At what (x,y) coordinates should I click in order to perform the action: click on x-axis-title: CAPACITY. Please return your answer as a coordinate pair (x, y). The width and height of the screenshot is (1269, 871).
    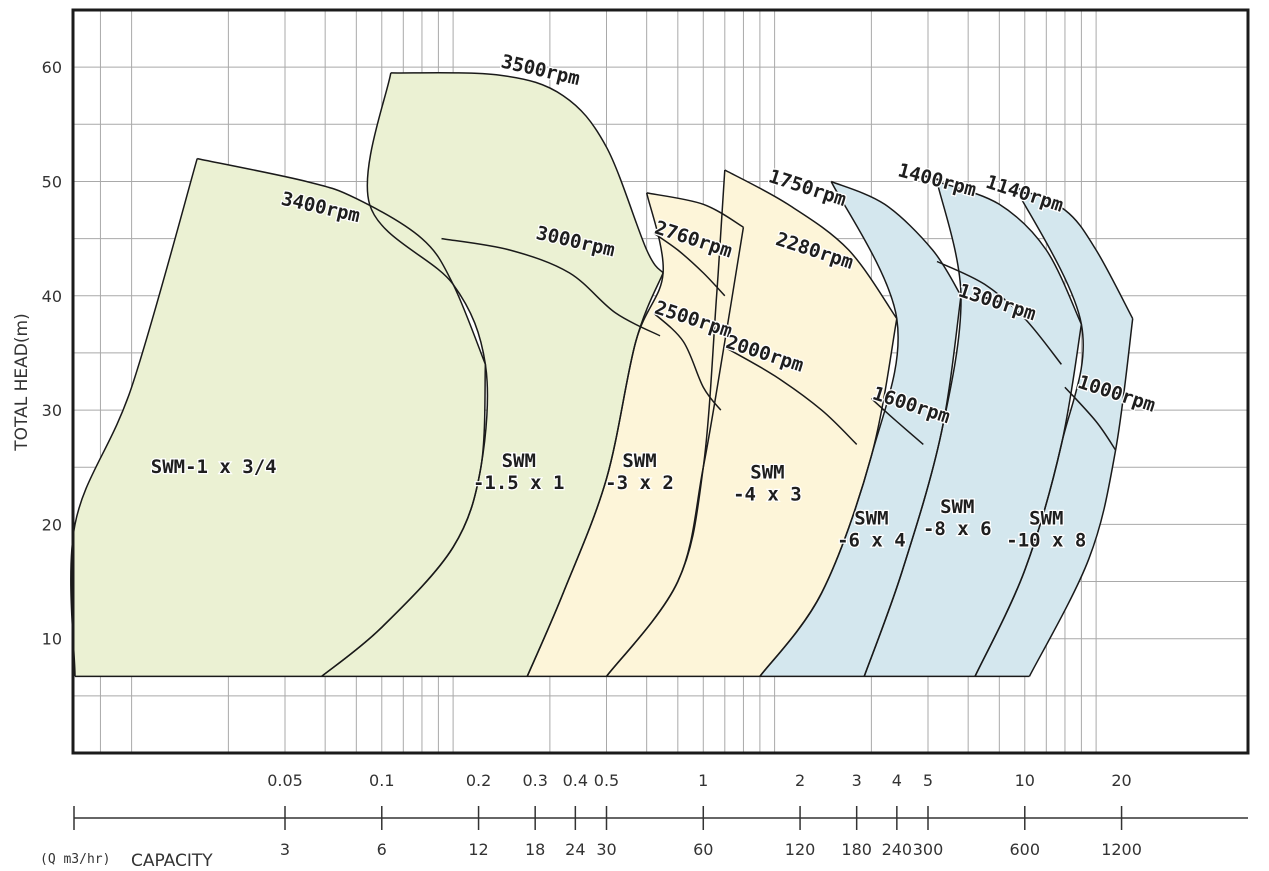
    Looking at the image, I should click on (172, 861).